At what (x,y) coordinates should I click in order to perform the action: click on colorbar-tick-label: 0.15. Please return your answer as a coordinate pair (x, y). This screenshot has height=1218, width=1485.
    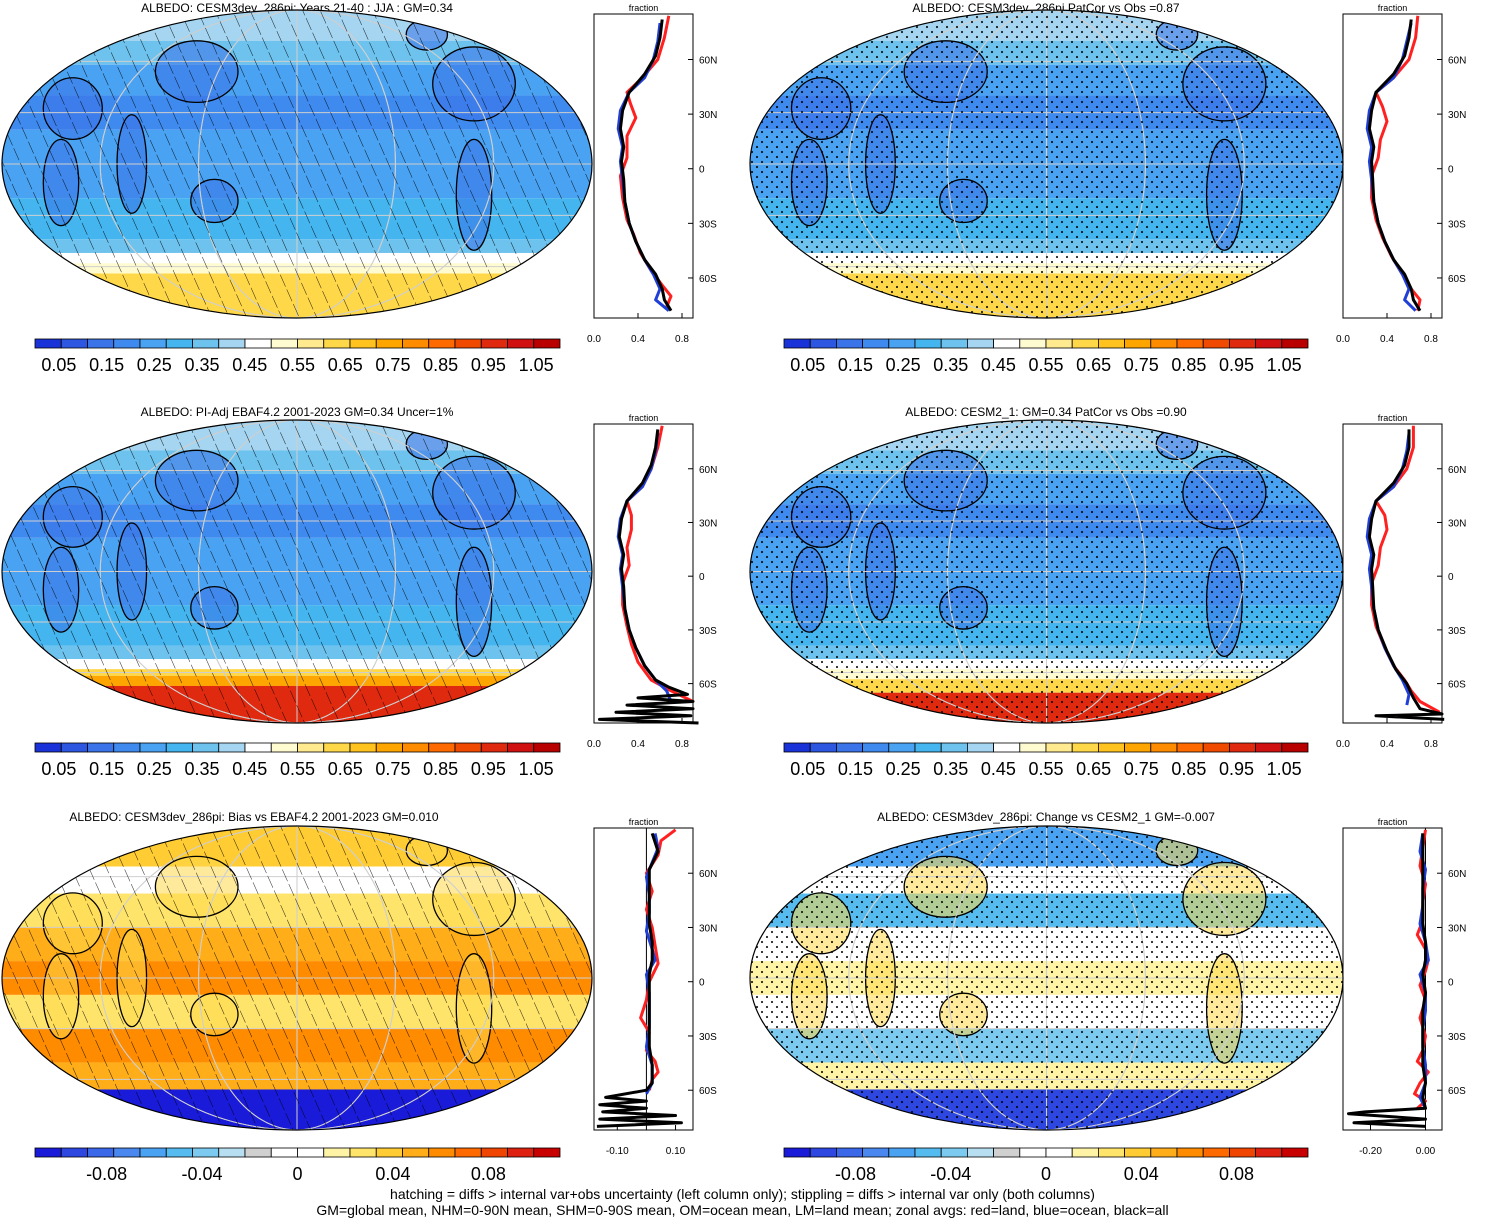
    Looking at the image, I should click on (106, 769).